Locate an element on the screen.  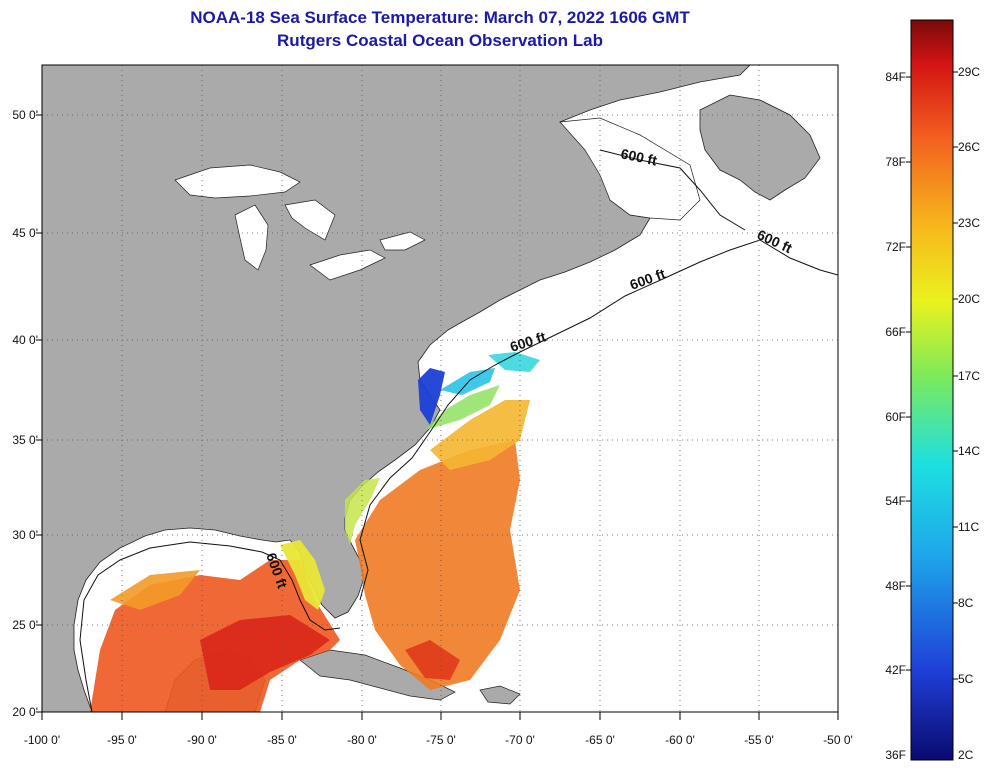
colorbar-label-42f: 42F is located at coordinates (895, 670).